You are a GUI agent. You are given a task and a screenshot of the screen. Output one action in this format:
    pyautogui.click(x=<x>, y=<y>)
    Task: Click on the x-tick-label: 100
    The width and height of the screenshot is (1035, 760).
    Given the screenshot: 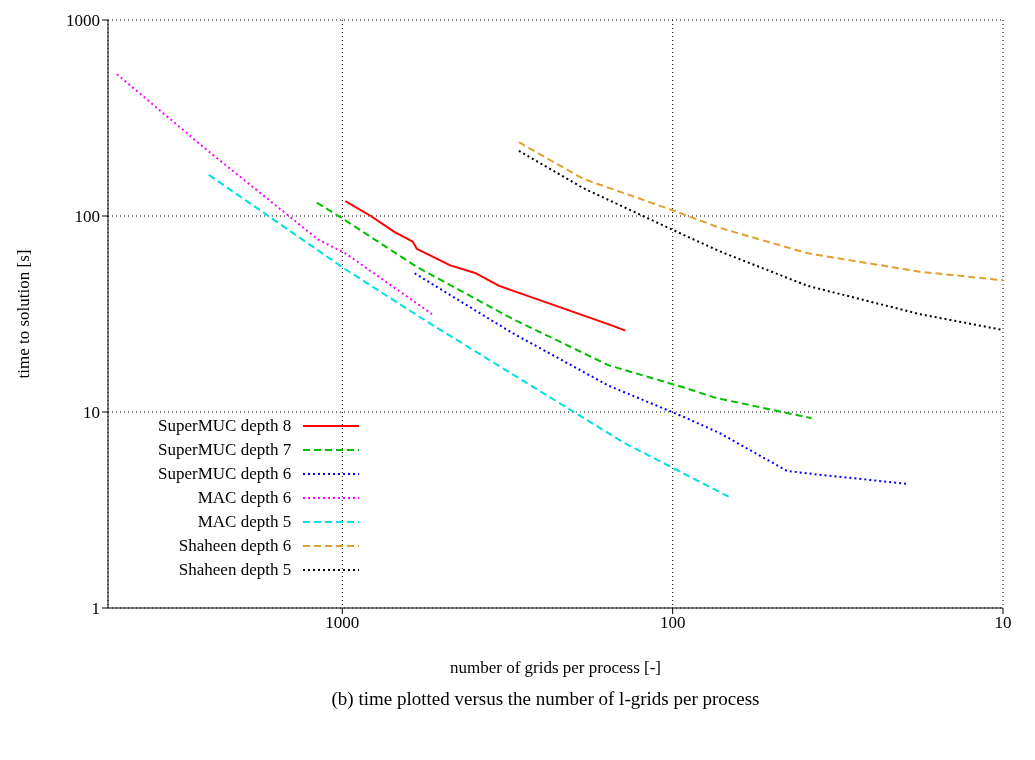 What is the action you would take?
    pyautogui.click(x=672, y=623)
    